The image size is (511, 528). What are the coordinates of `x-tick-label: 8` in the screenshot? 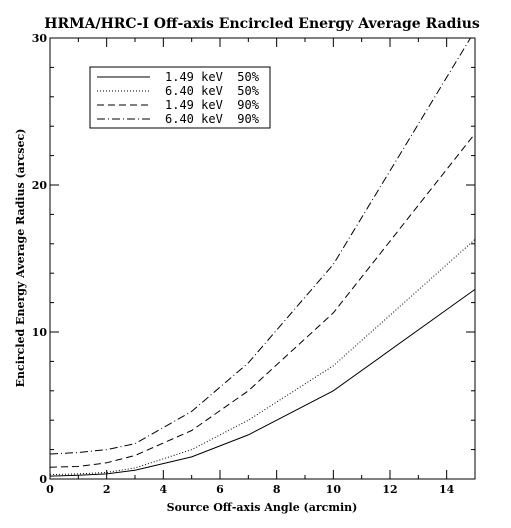 It's located at (277, 489).